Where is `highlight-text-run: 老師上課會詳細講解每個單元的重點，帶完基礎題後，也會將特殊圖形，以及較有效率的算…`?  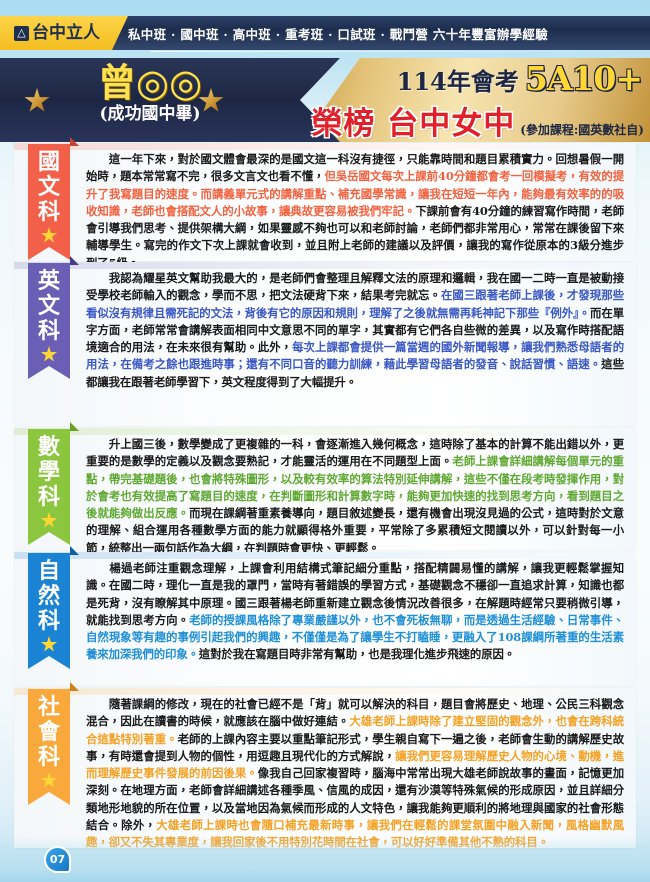 highlight-text-run: 老師上課會詳細講解每個單元的重點，帶完基礎題後，也會將特殊圖形，以及較有效率的算… is located at coordinates (355, 487).